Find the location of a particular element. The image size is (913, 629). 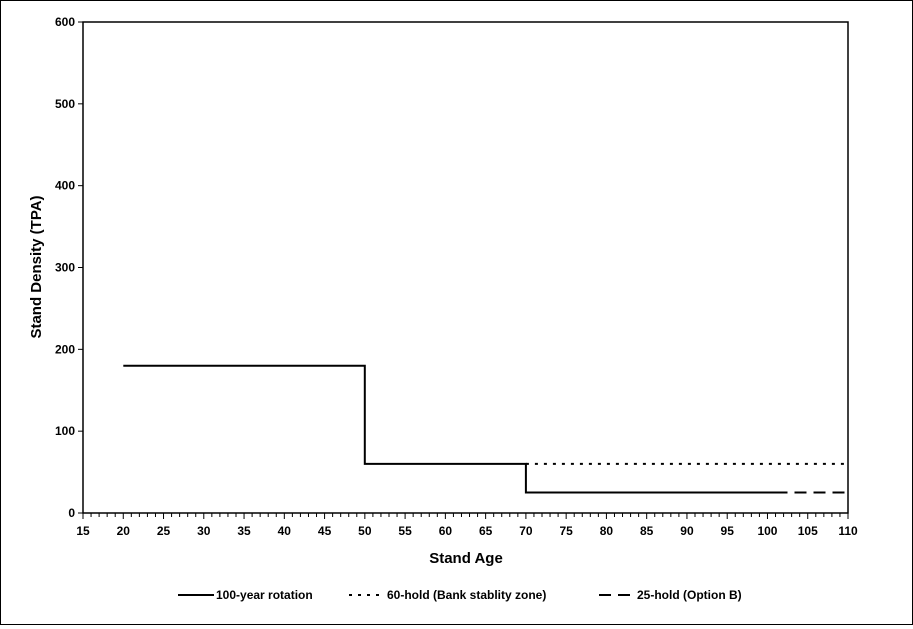

x-tick-label: 95 is located at coordinates (728, 531).